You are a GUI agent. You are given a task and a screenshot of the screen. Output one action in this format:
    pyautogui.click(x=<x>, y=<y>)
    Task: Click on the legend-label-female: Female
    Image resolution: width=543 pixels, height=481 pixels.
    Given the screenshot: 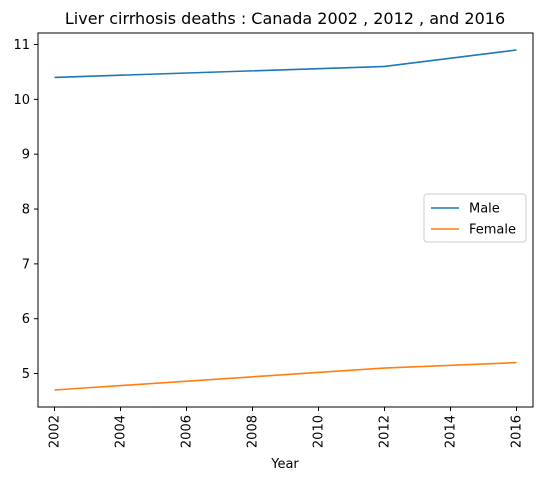 What is the action you would take?
    pyautogui.click(x=492, y=230)
    